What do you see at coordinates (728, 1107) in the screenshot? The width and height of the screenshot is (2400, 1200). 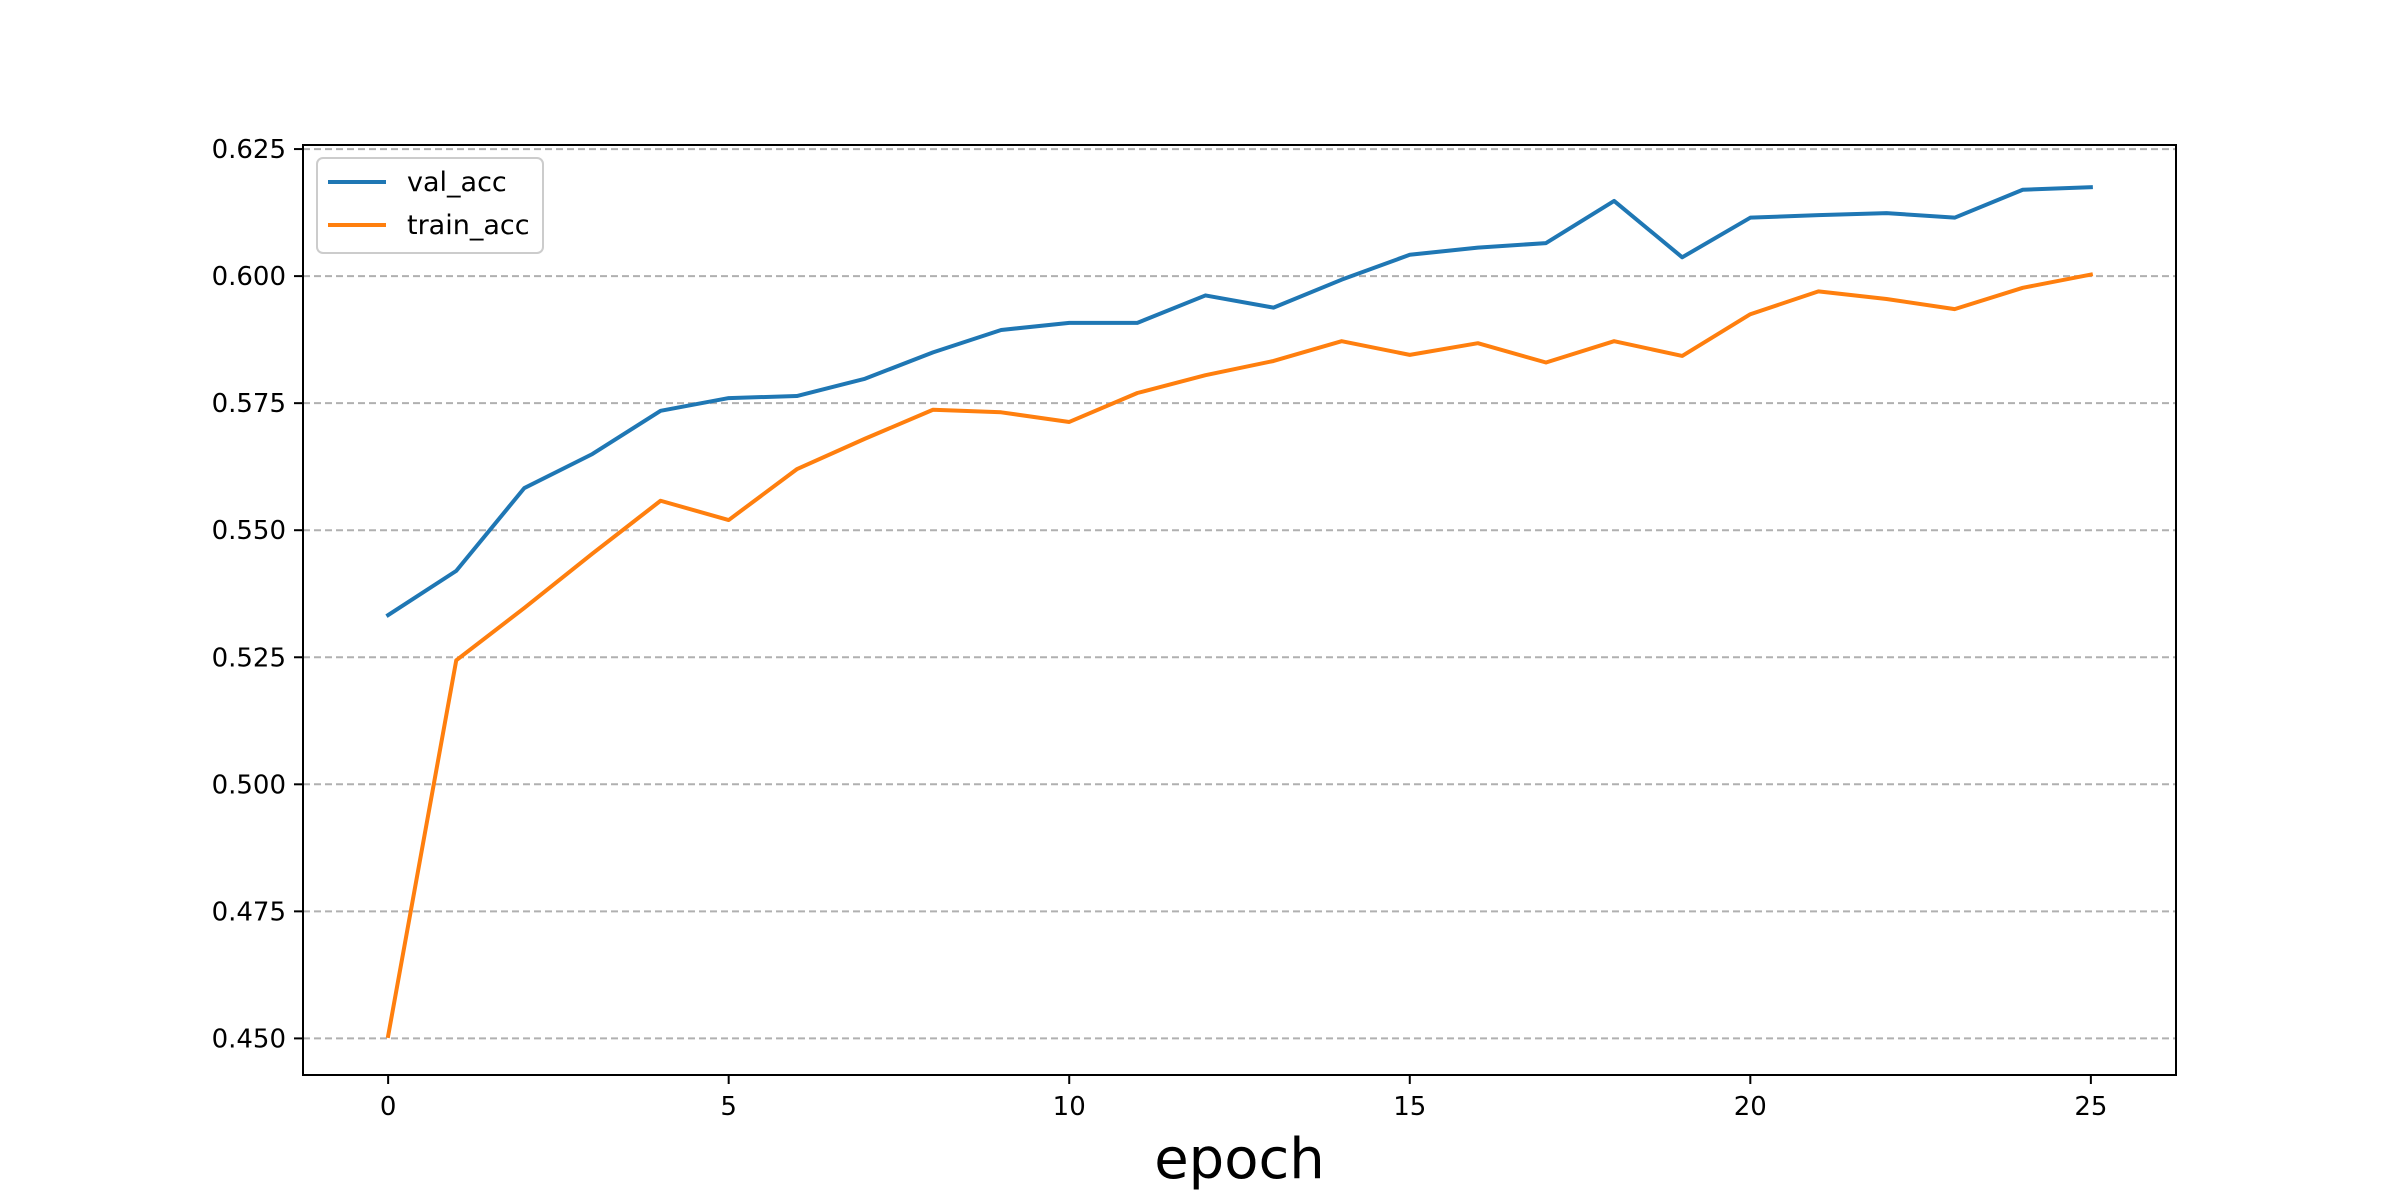 I see `x-tick-label: 5` at bounding box center [728, 1107].